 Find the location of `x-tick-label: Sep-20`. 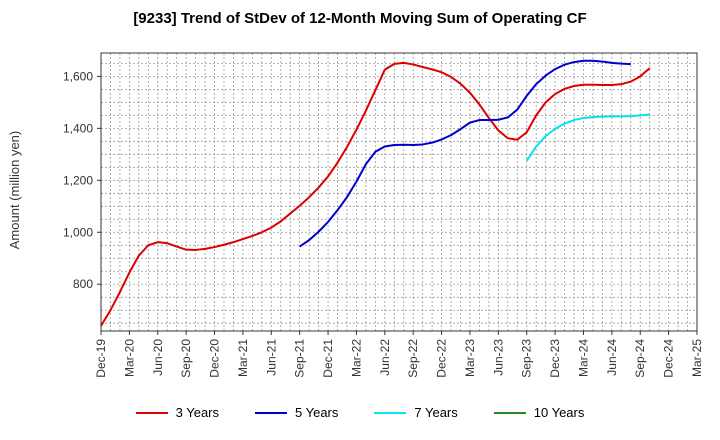

x-tick-label: Sep-20 is located at coordinates (186, 358).